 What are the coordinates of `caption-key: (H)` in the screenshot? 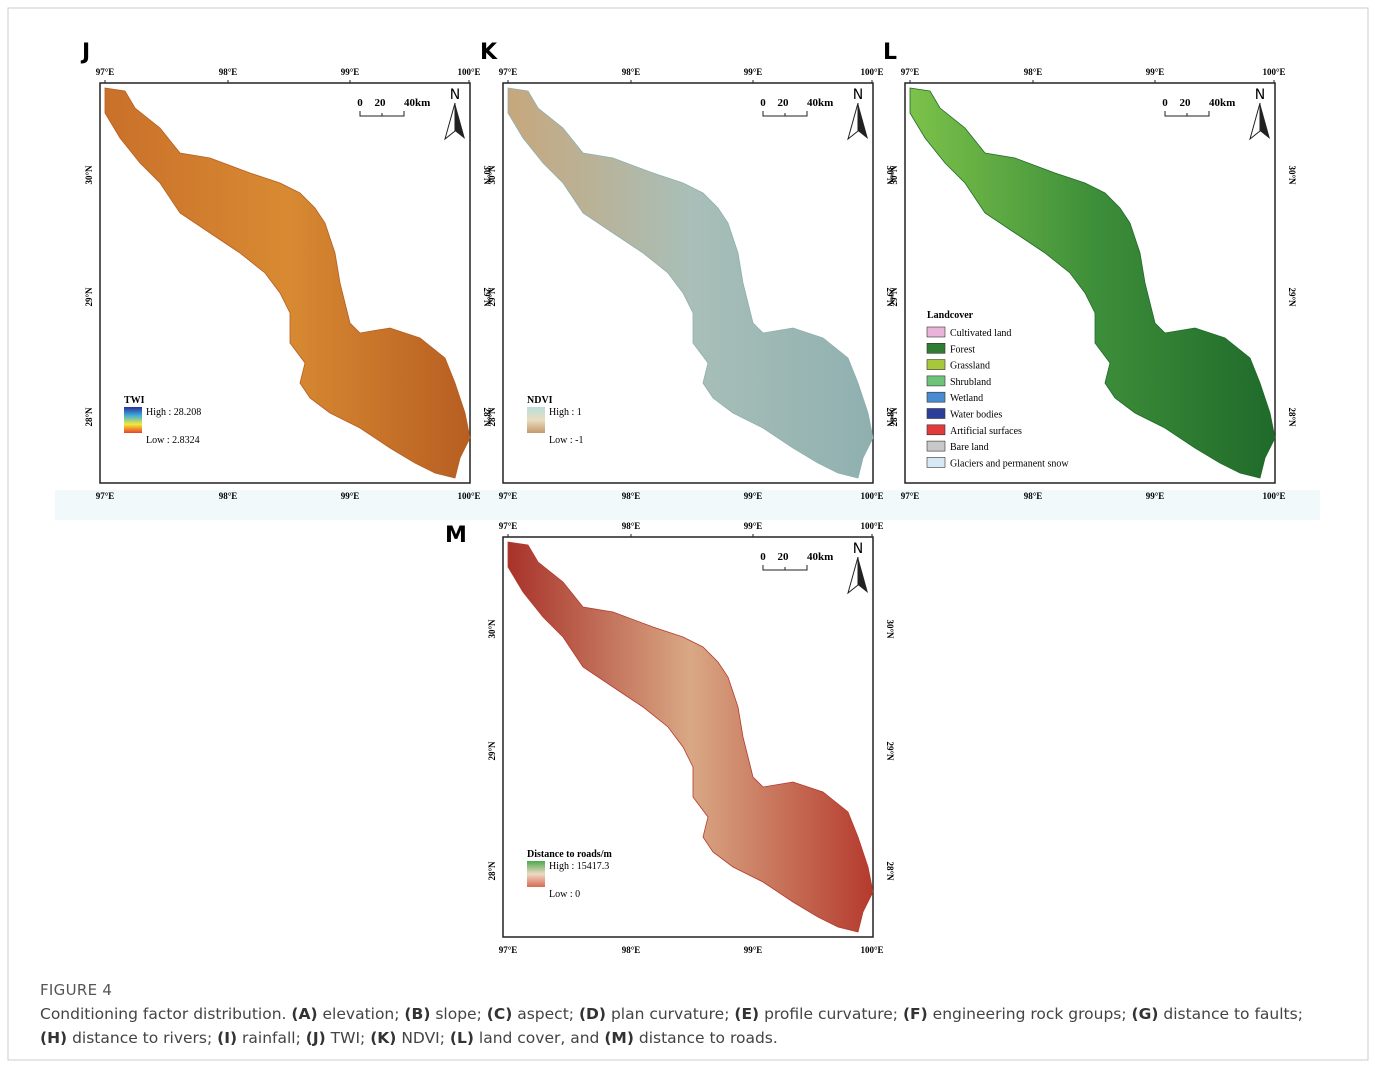 It's located at (54, 1038).